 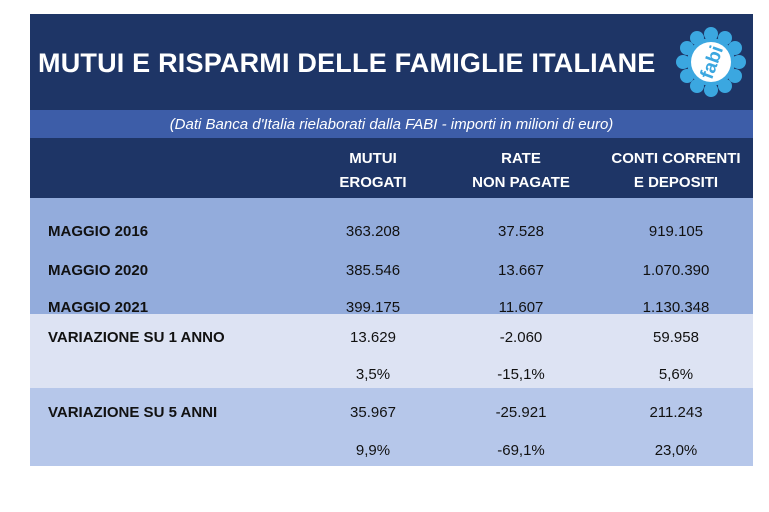 I want to click on cell-mutui: 13.629, so click(x=373, y=337).